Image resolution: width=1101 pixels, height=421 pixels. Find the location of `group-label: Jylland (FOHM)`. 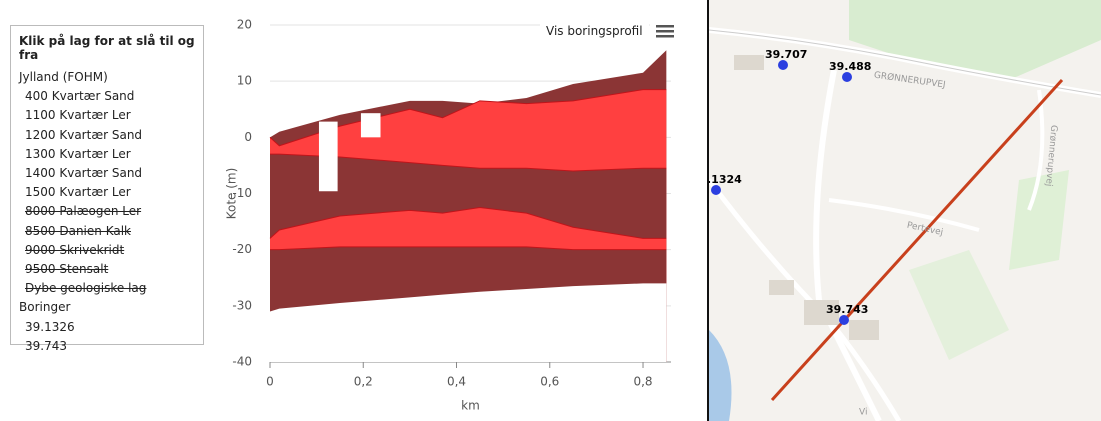

group-label: Jylland (FOHM) is located at coordinates (63, 77).